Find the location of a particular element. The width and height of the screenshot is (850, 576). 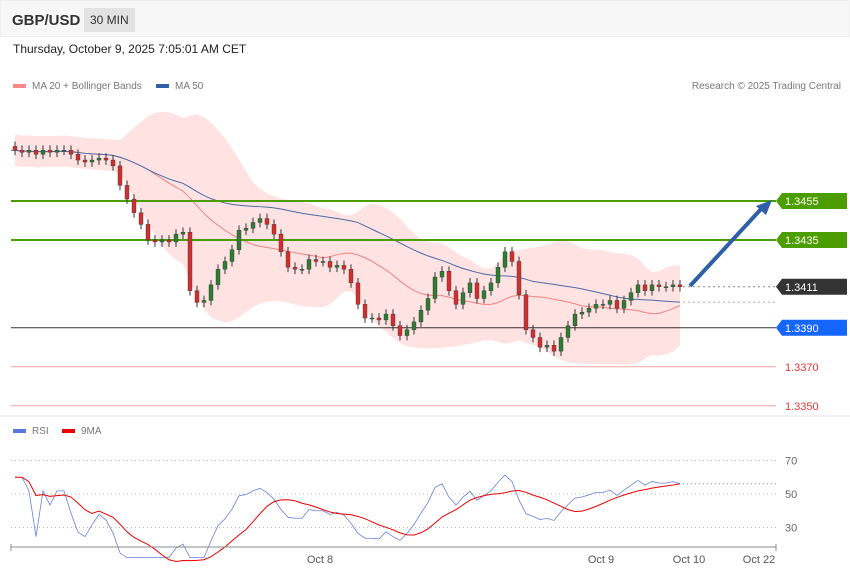

rsi-ma-line is located at coordinates (348, 519).